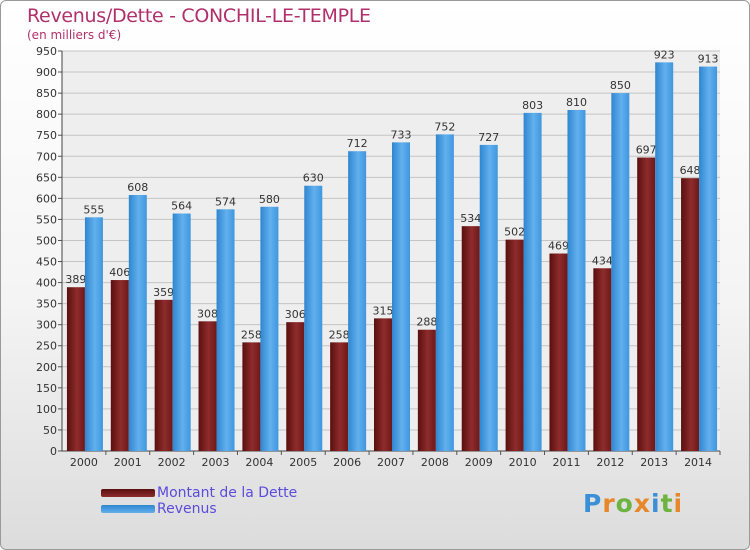 The image size is (750, 550). I want to click on data-label-revenus: 733, so click(401, 134).